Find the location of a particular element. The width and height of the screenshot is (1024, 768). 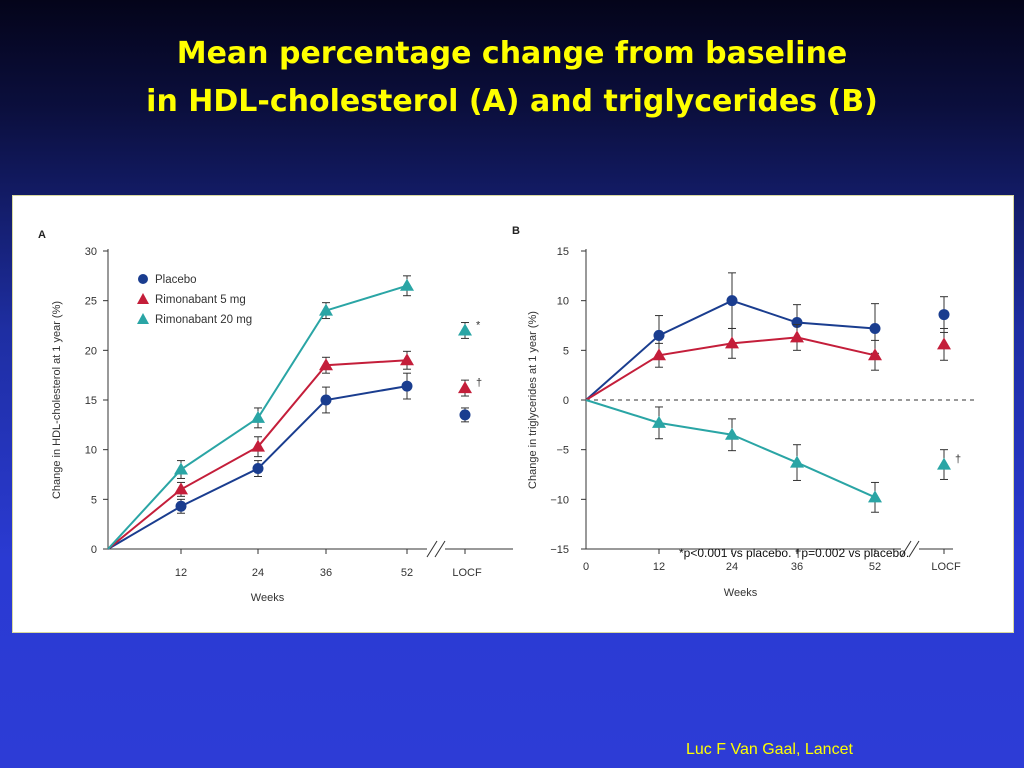

citation: Luc F Van Gaal, Lancet is located at coordinates (769, 749).